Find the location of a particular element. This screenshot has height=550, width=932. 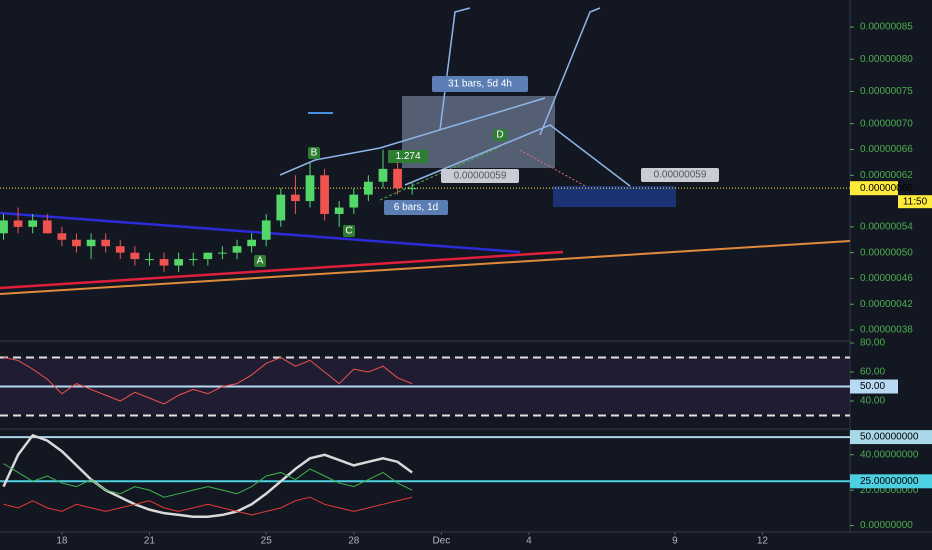

annotation: 6 bars, 1d is located at coordinates (416, 207).